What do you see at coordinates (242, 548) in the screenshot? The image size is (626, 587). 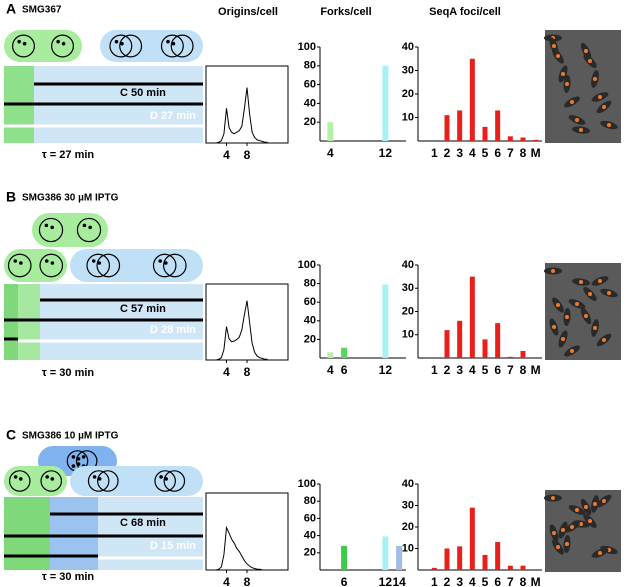 I see `histogram-curve` at bounding box center [242, 548].